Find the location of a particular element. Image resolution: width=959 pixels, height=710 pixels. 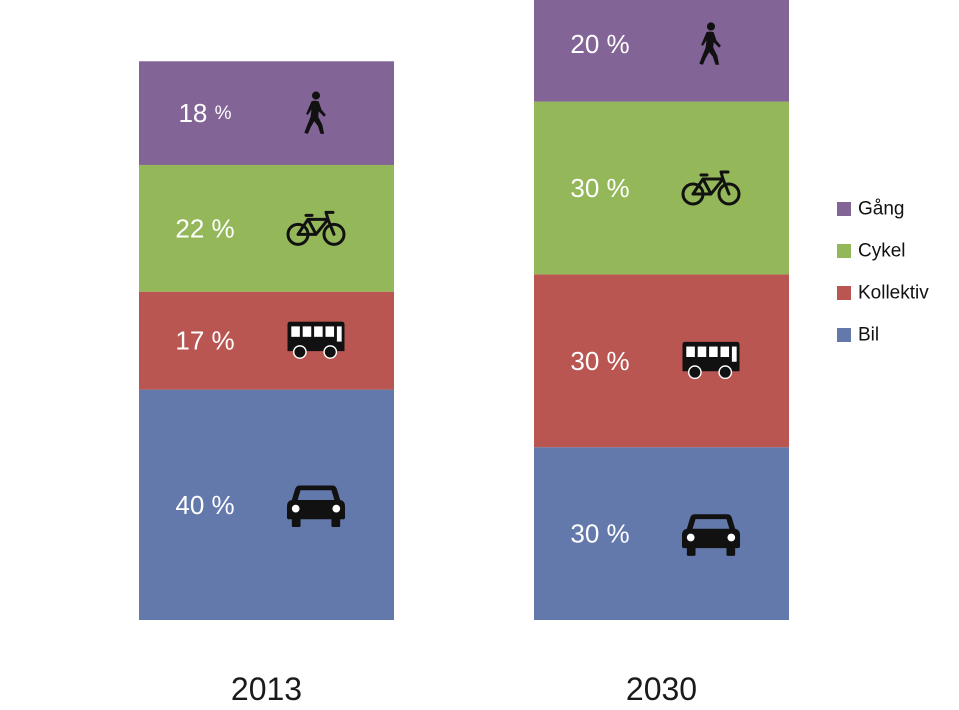

legend-item-bil: Bil is located at coordinates (858, 335).